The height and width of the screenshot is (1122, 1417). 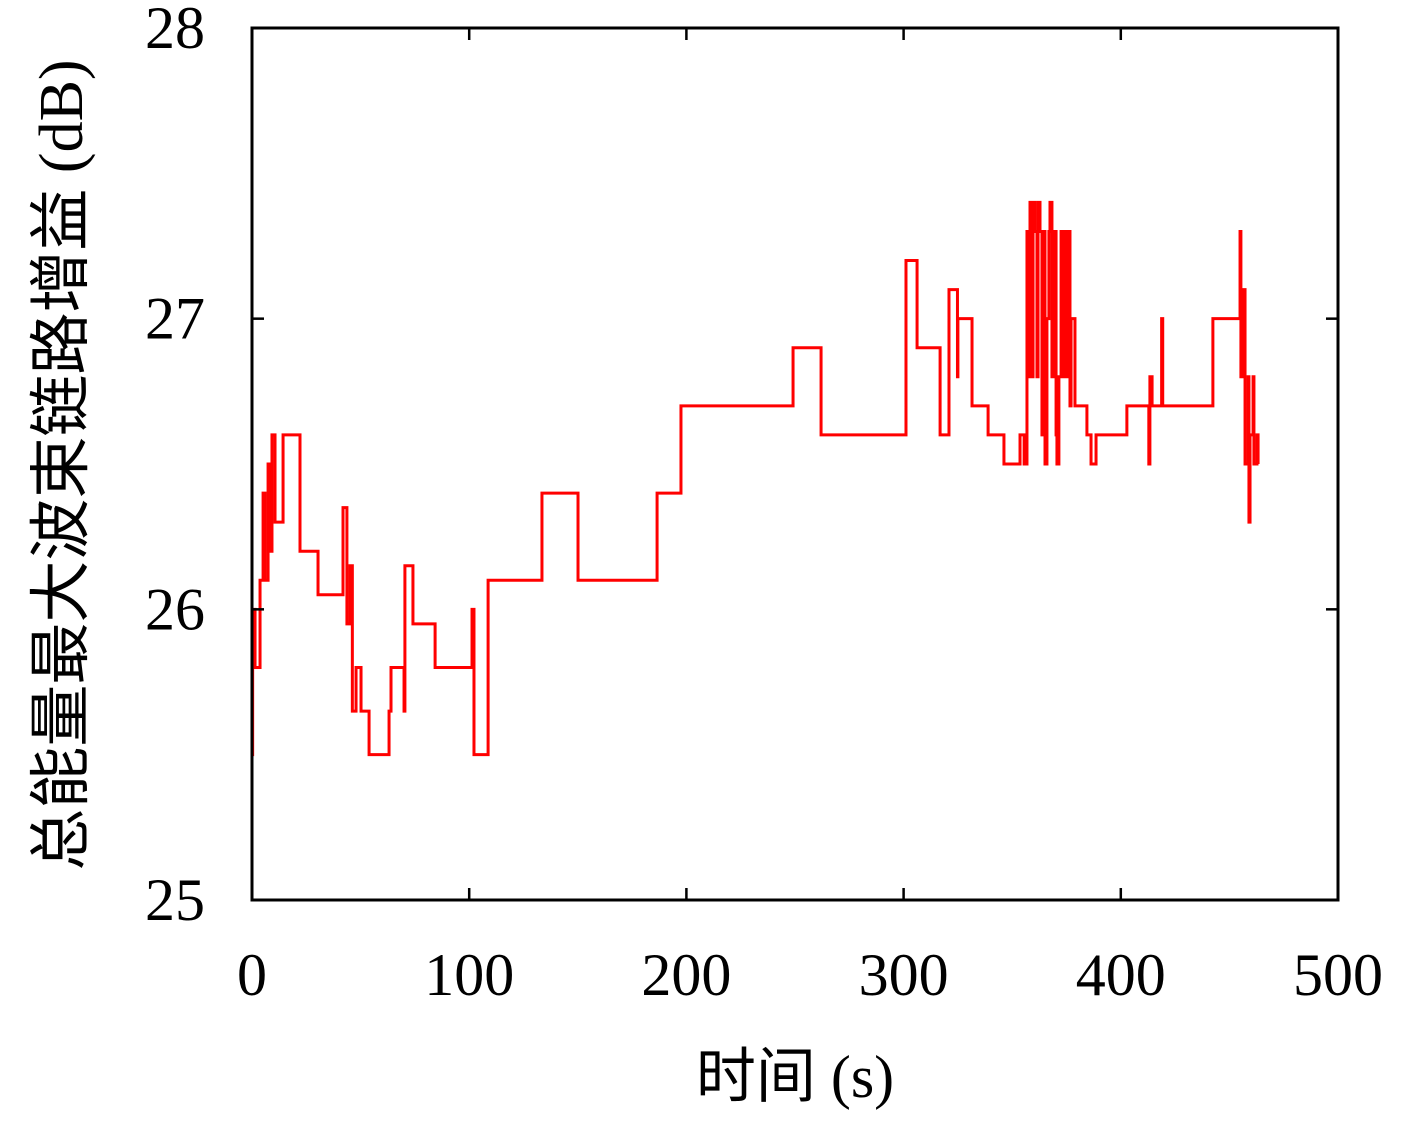 What do you see at coordinates (795, 1077) in the screenshot?
I see `x-axis-label: 时间 (s)` at bounding box center [795, 1077].